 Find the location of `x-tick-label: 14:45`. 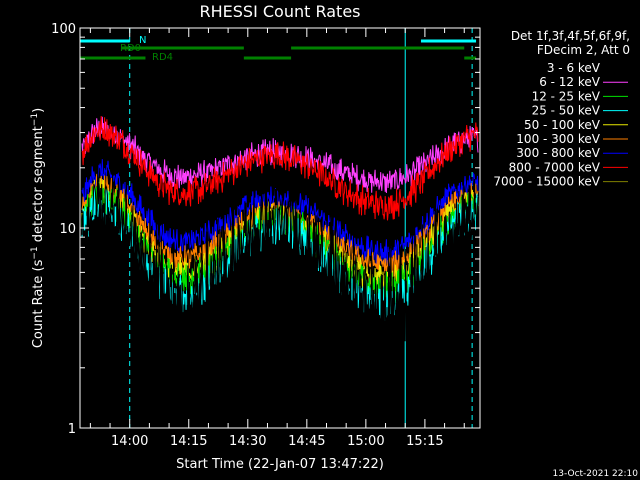

x-tick-label: 14:45 is located at coordinates (306, 441).